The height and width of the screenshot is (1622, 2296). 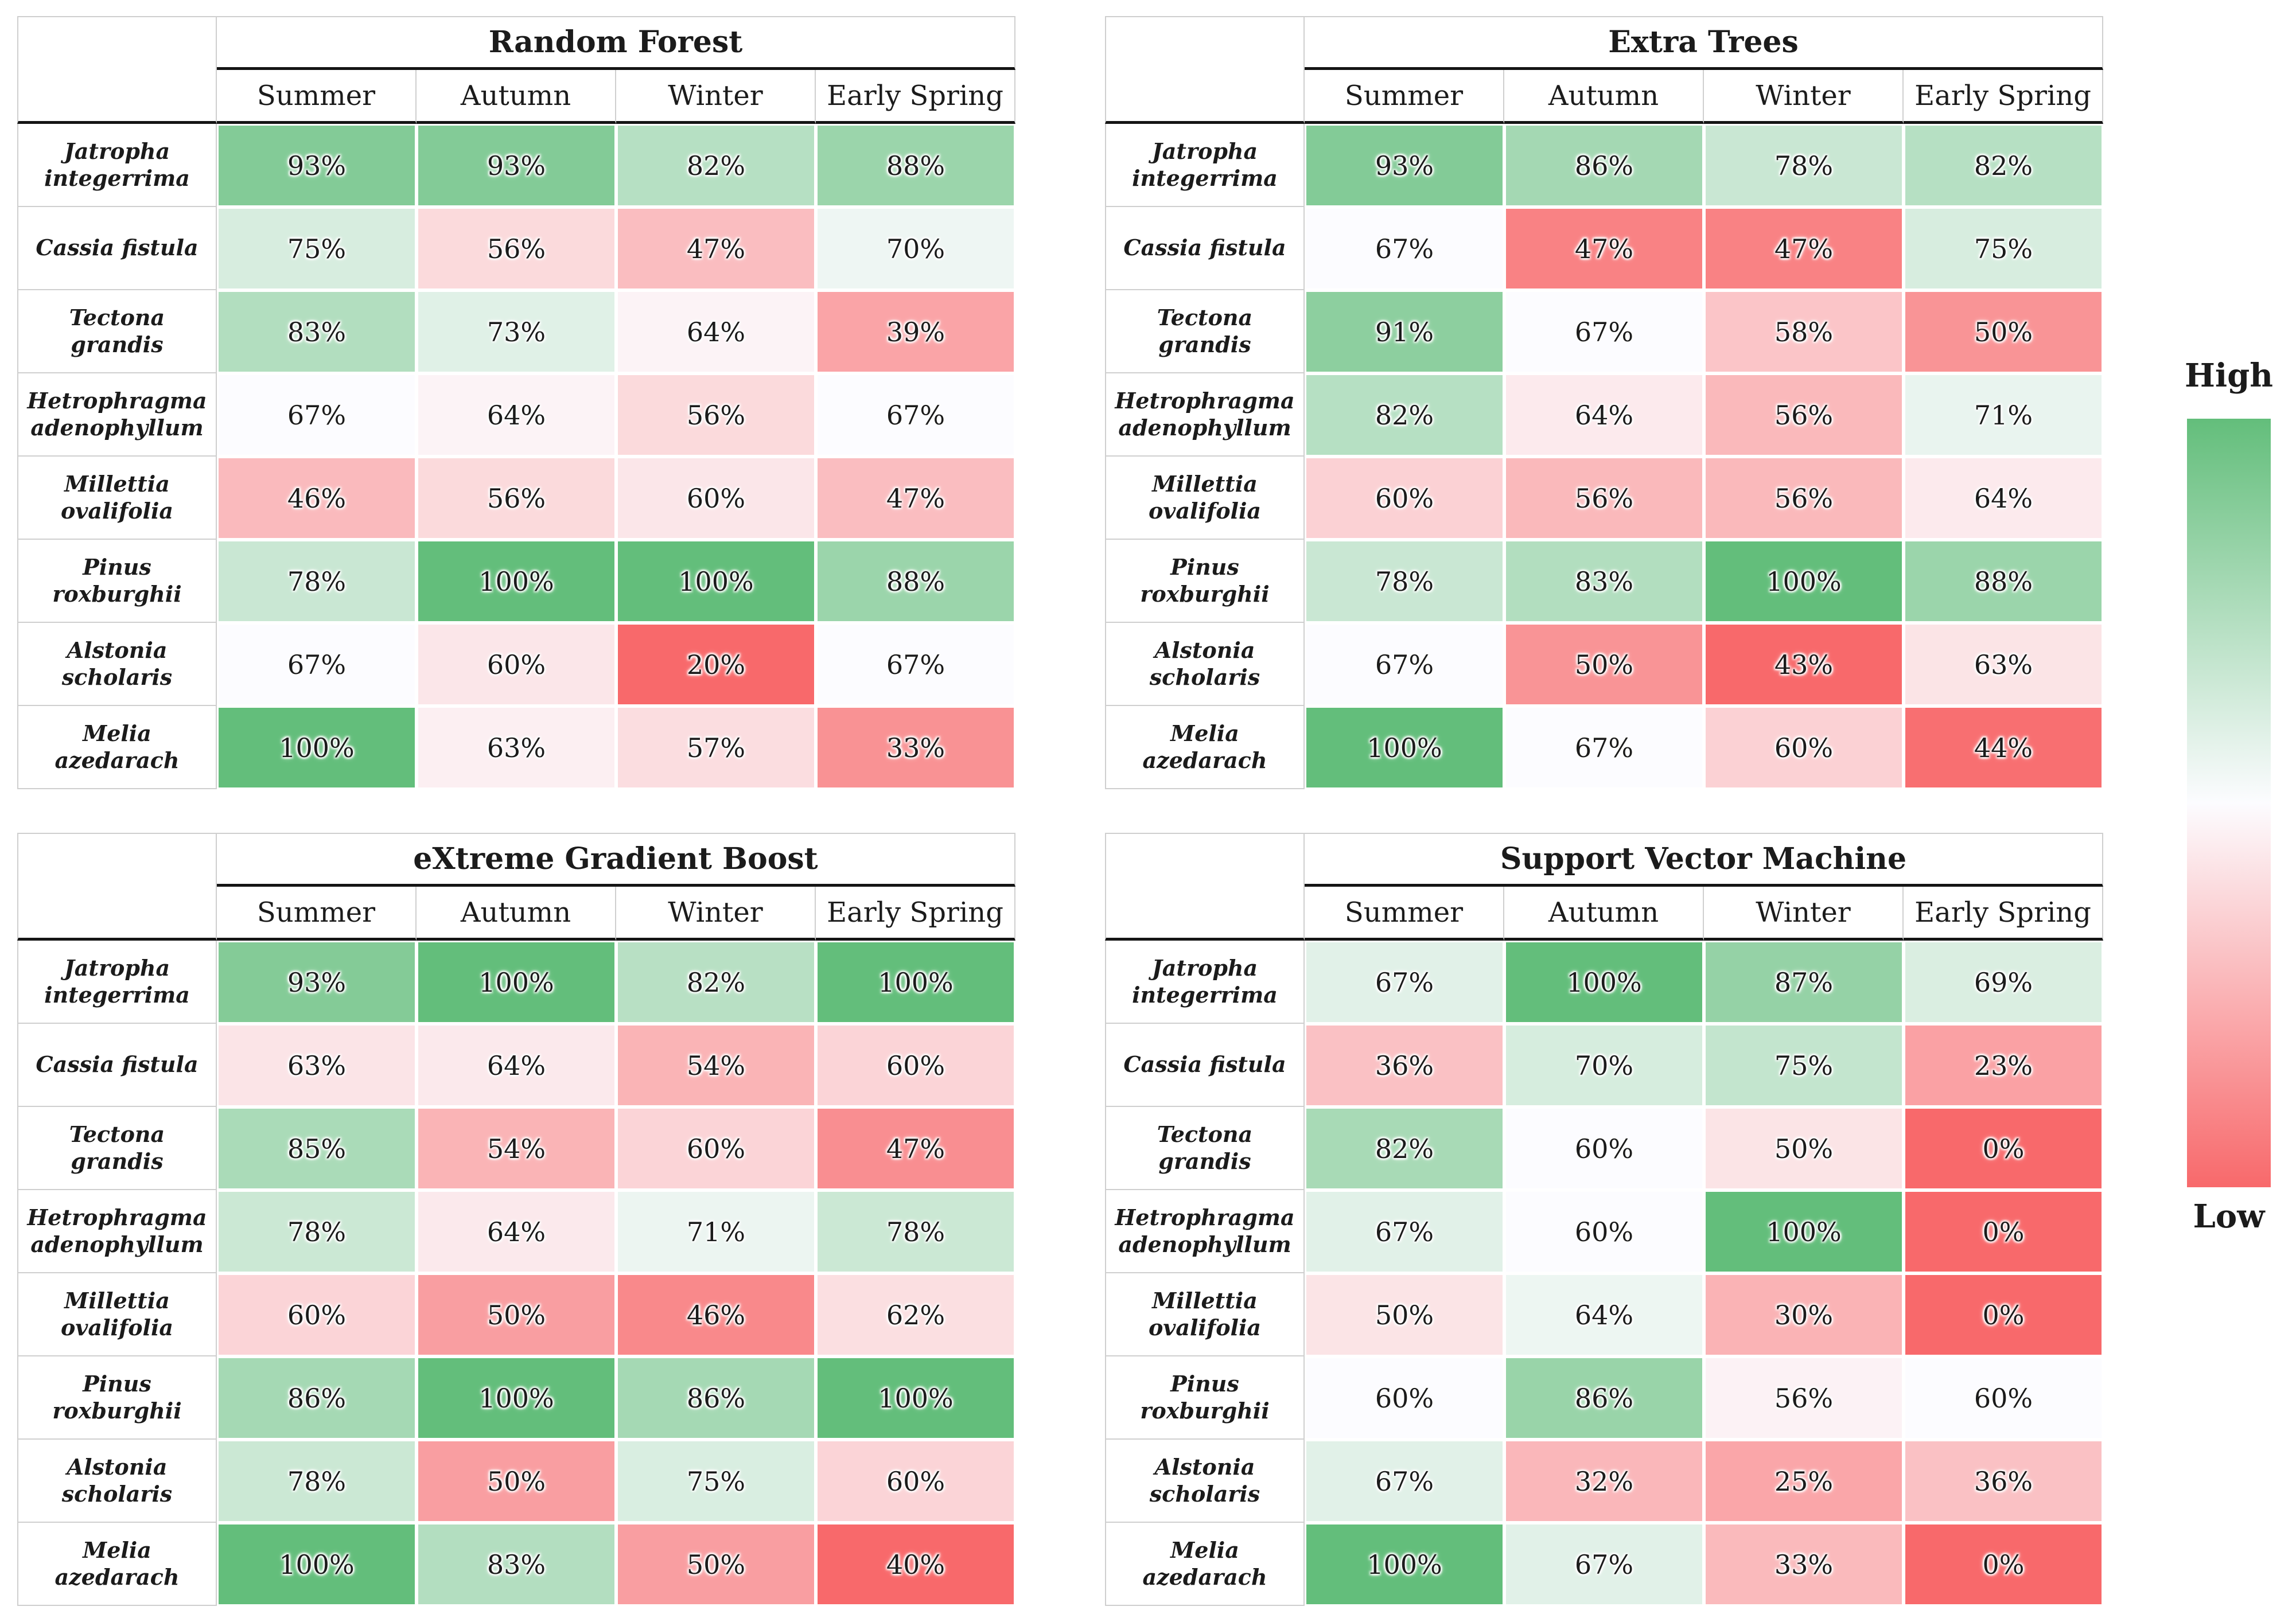 What do you see at coordinates (616, 860) in the screenshot?
I see `table-title: eXtreme Gradient Boost` at bounding box center [616, 860].